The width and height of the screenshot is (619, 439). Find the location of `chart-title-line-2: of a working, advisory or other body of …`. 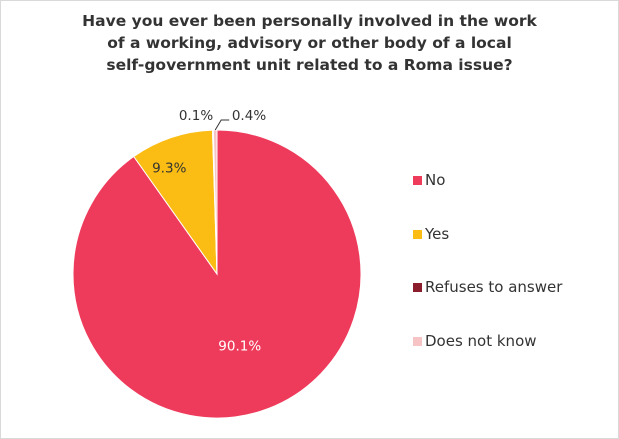

chart-title-line-2: of a working, advisory or other body of … is located at coordinates (309, 43).